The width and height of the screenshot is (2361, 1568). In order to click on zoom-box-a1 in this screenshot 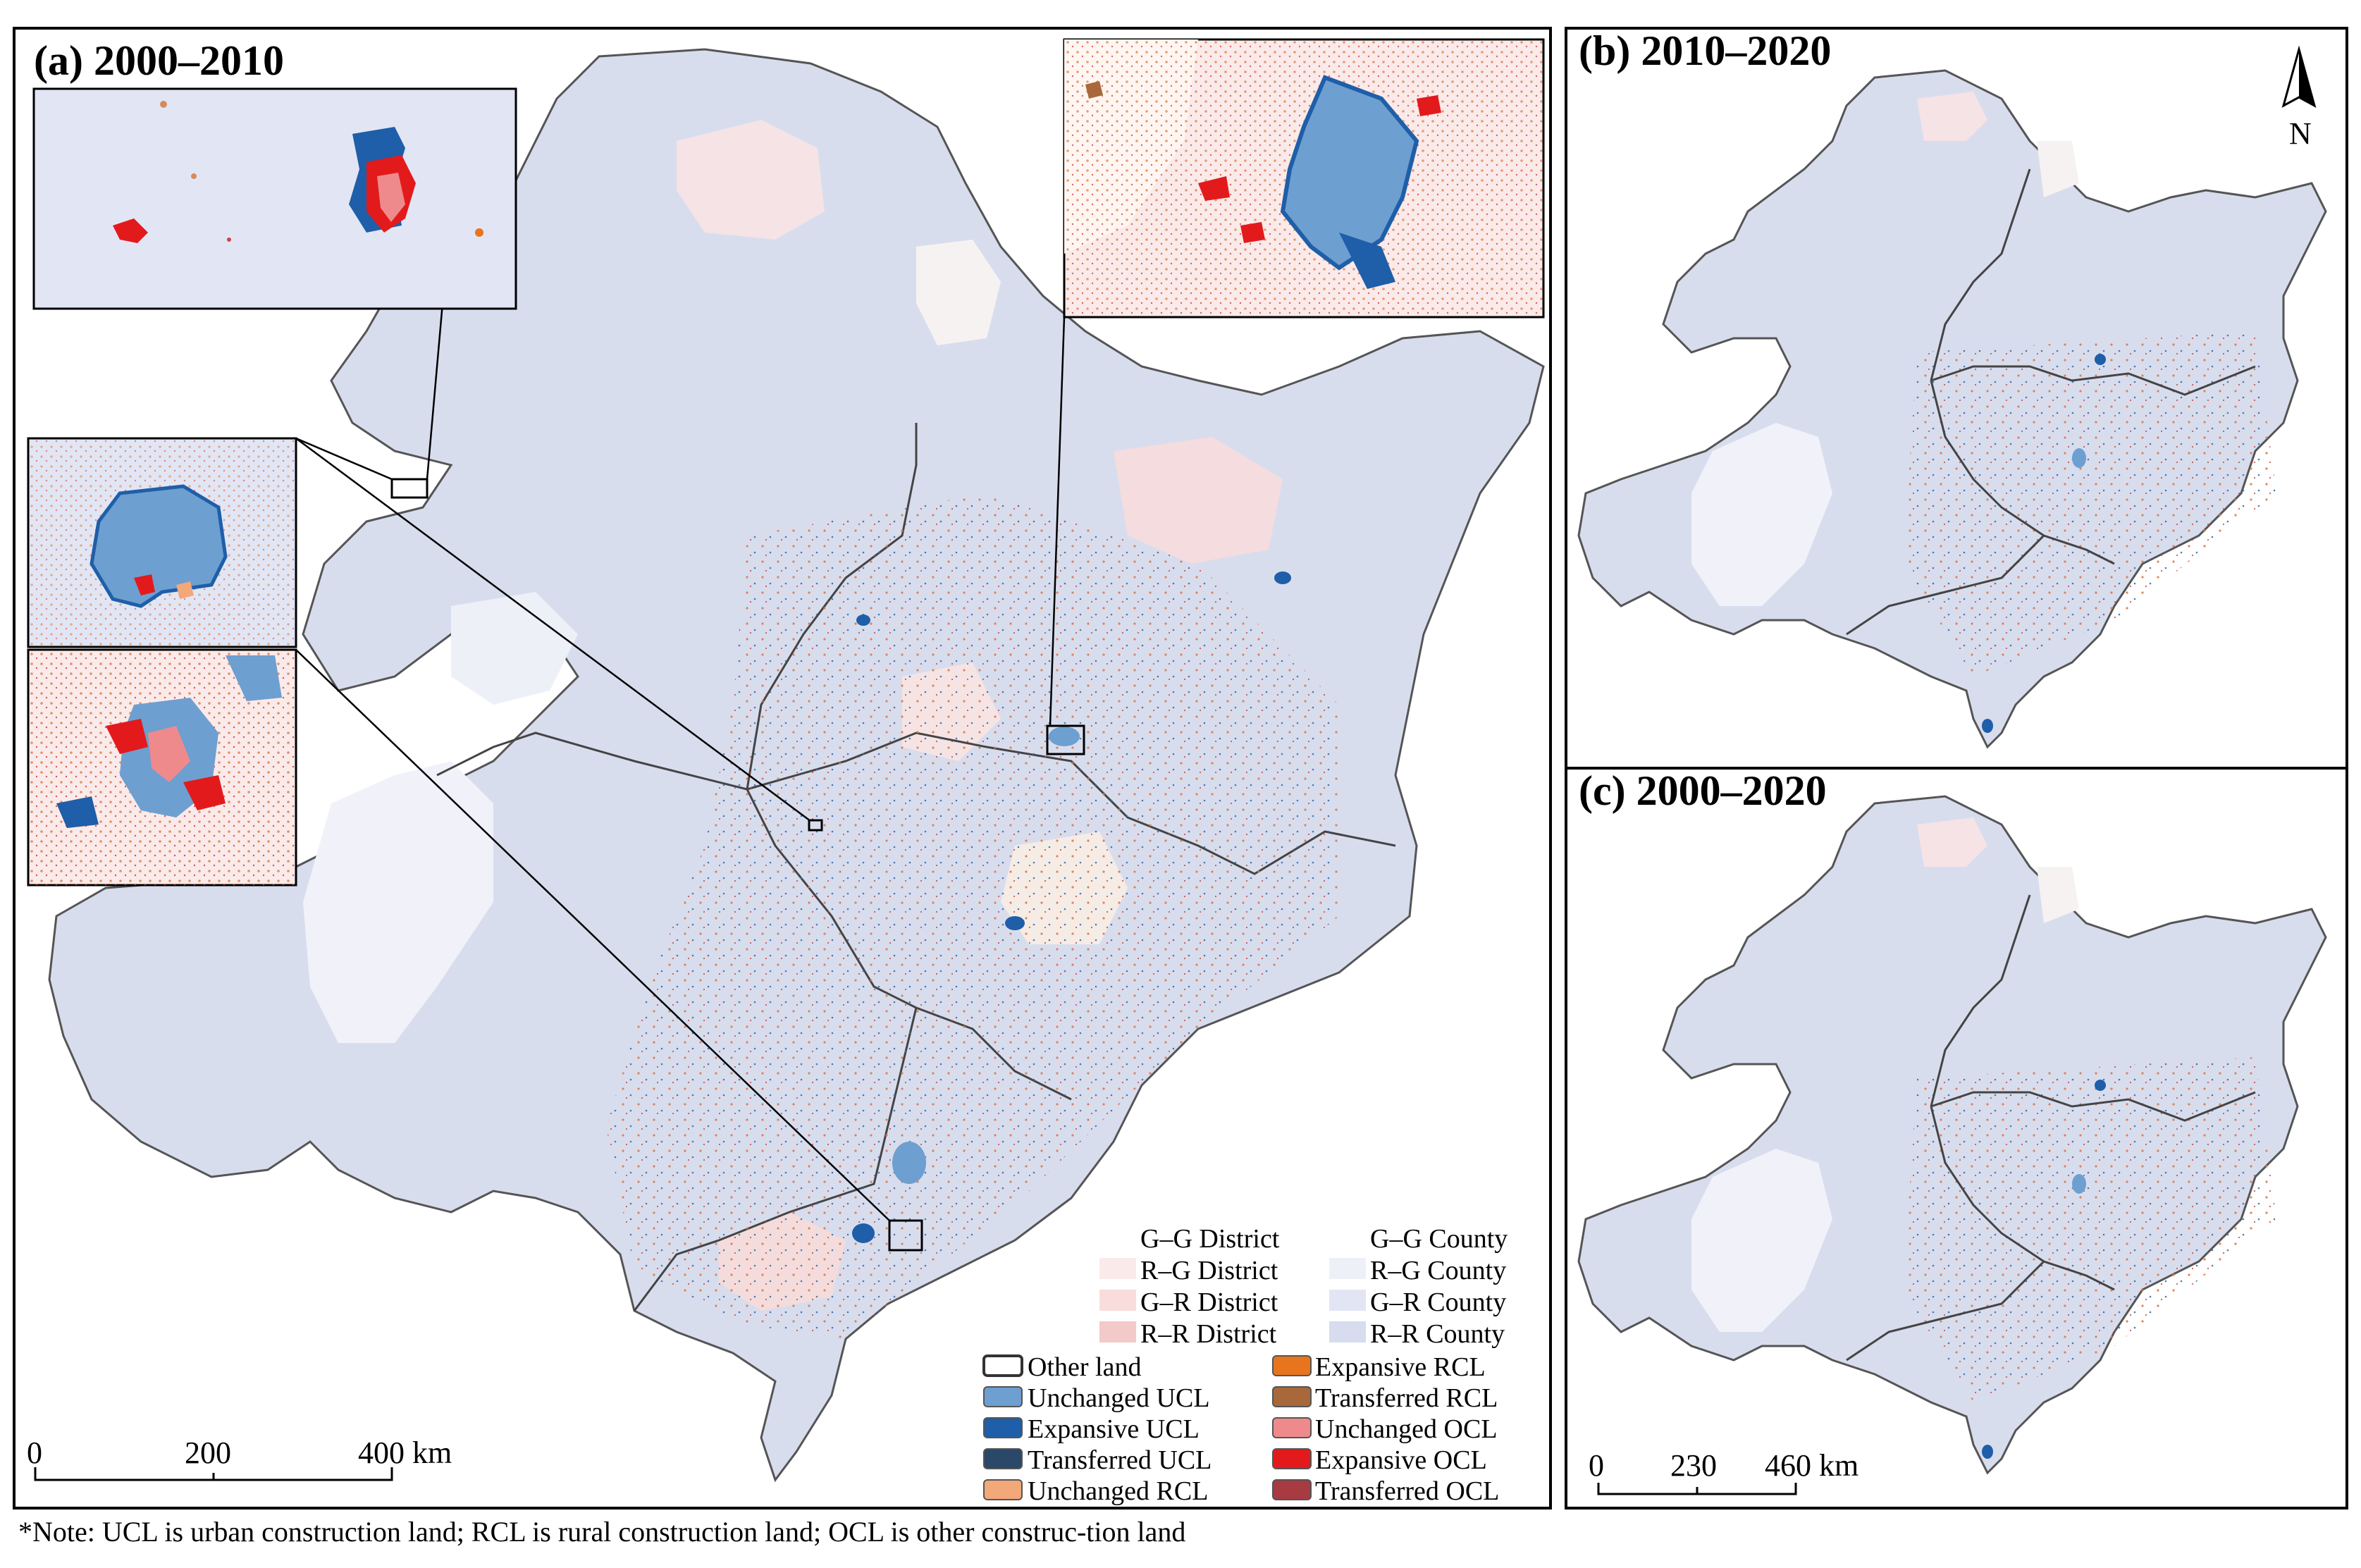, I will do `click(410, 488)`.